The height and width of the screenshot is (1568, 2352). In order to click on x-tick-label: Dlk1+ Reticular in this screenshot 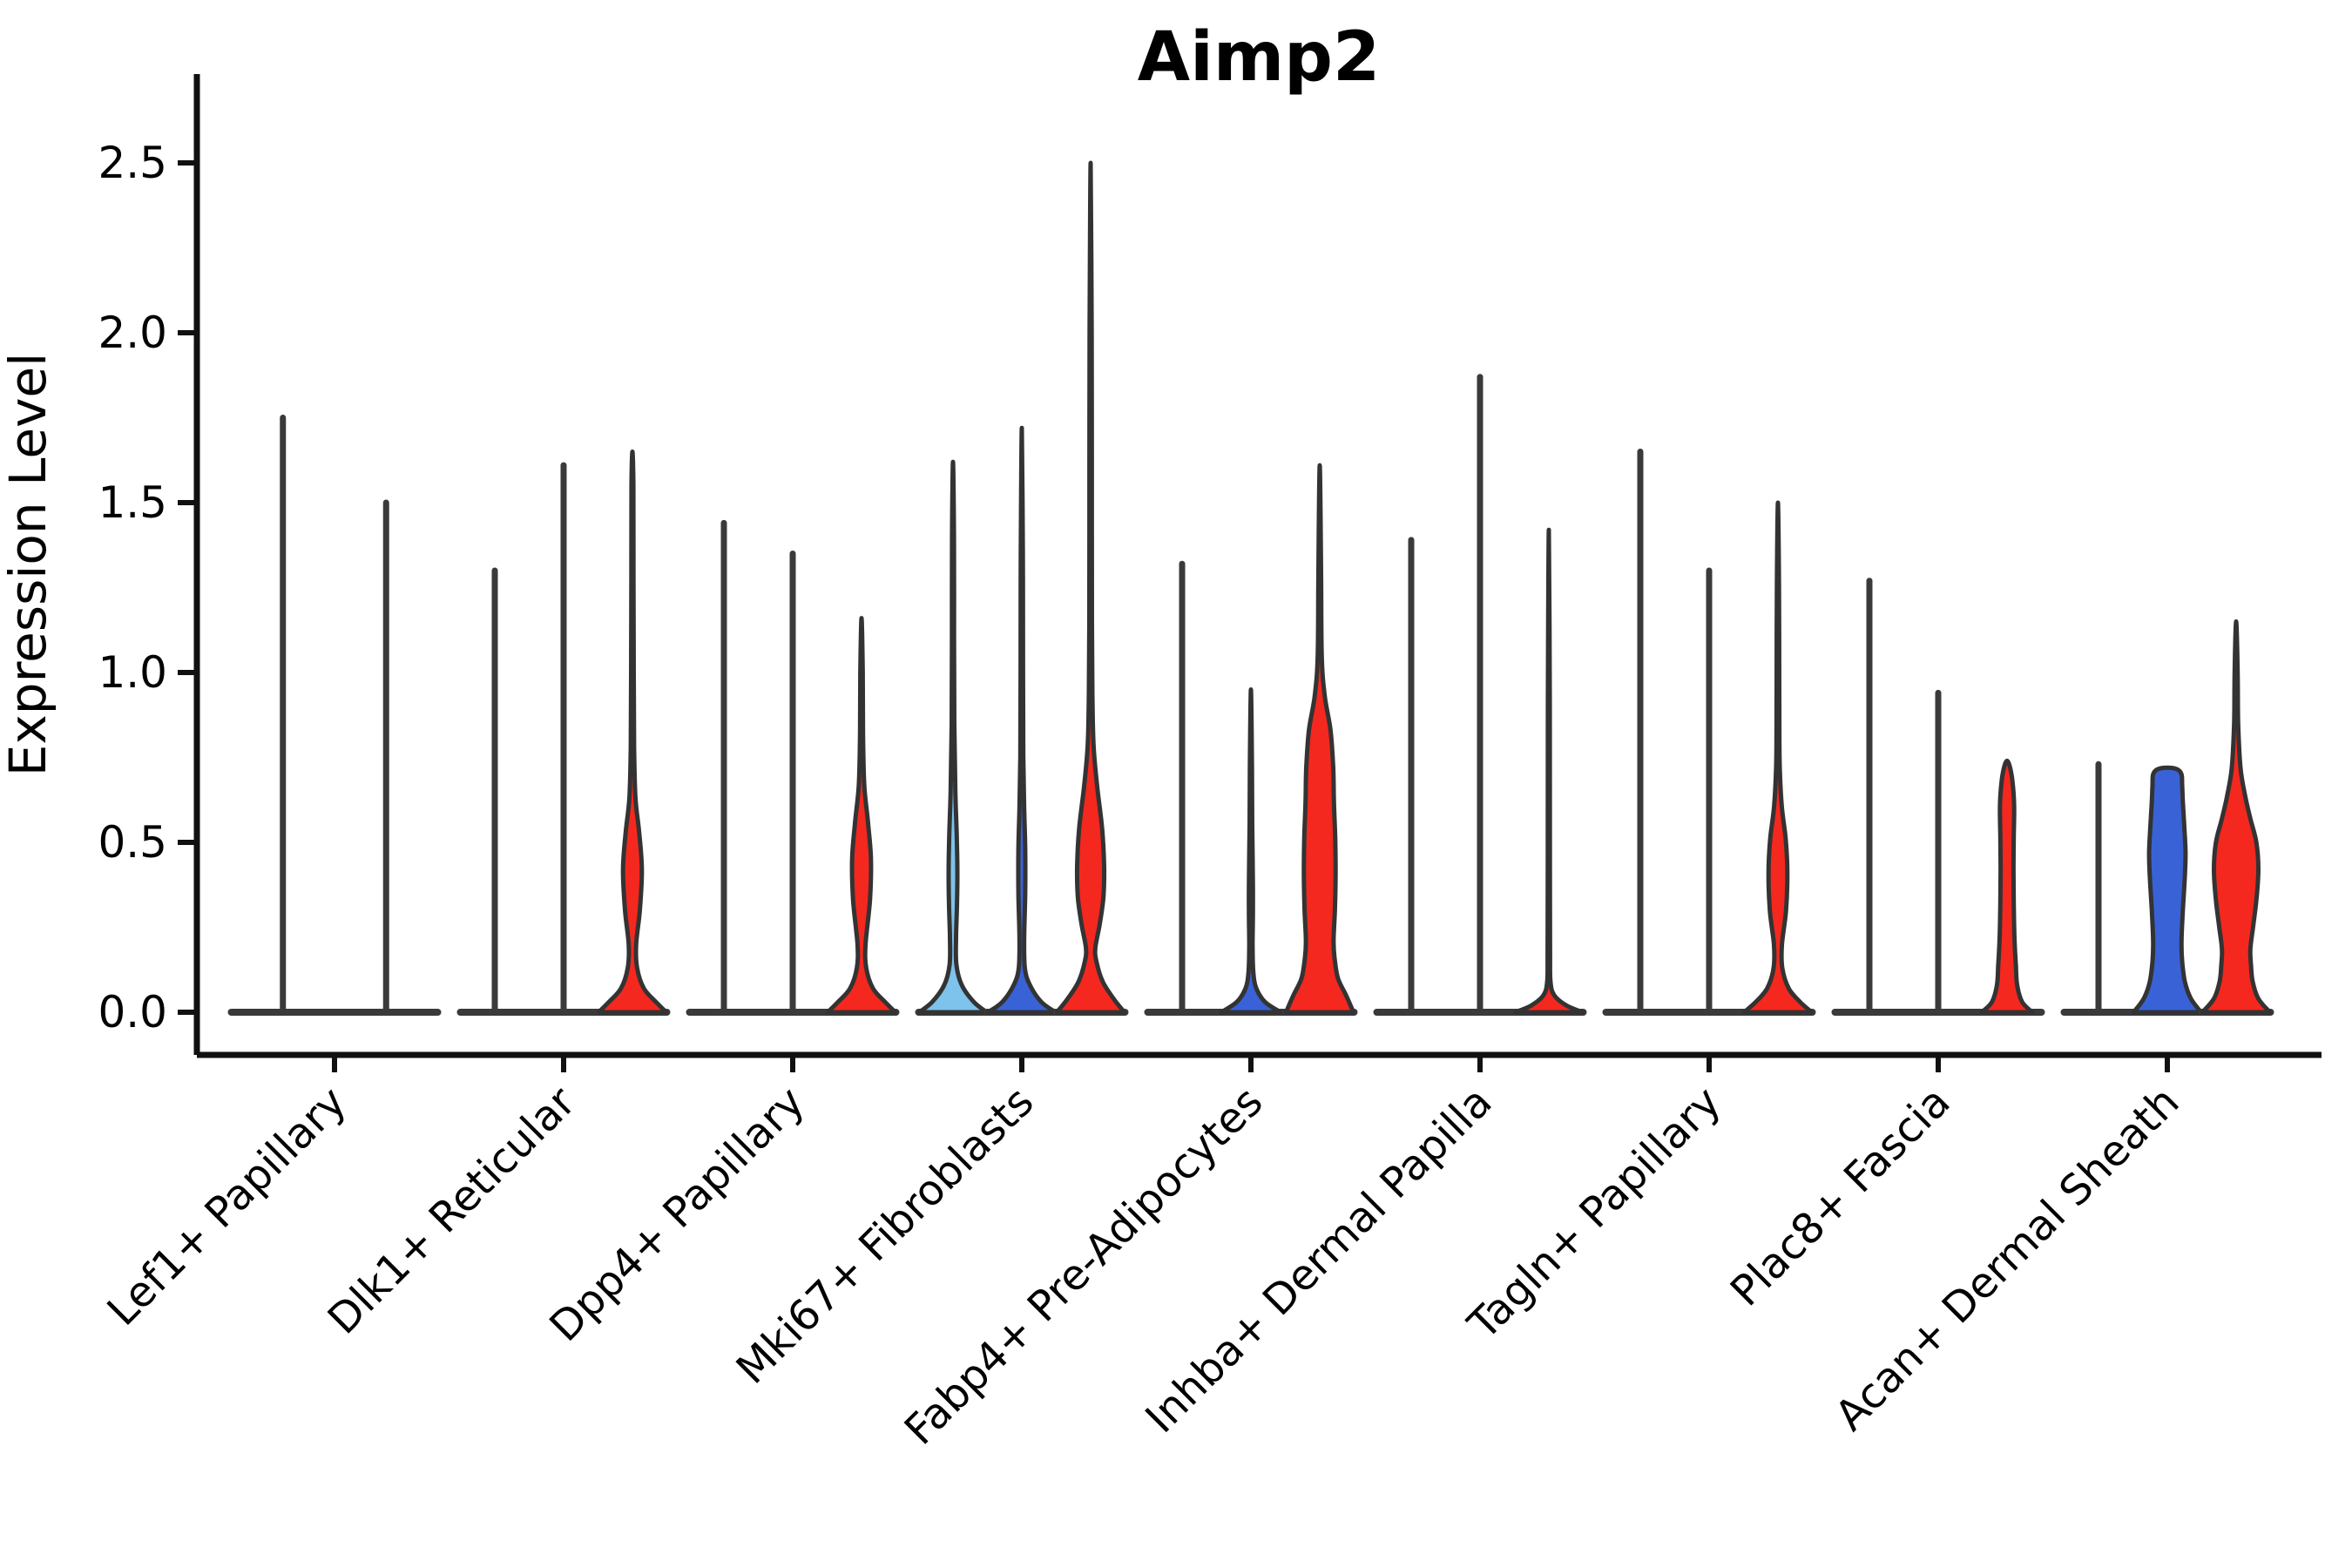, I will do `click(452, 1211)`.